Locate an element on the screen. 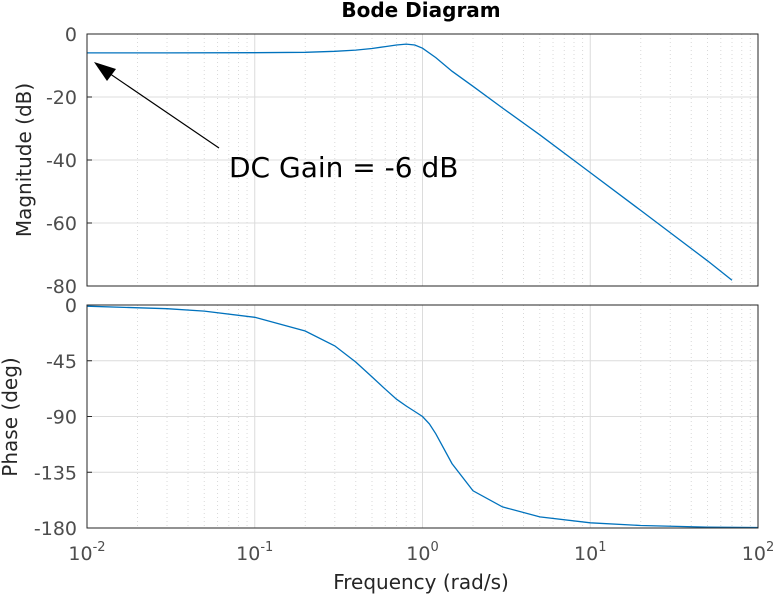  magnitude-y-tick-label: -80 is located at coordinates (61, 287).